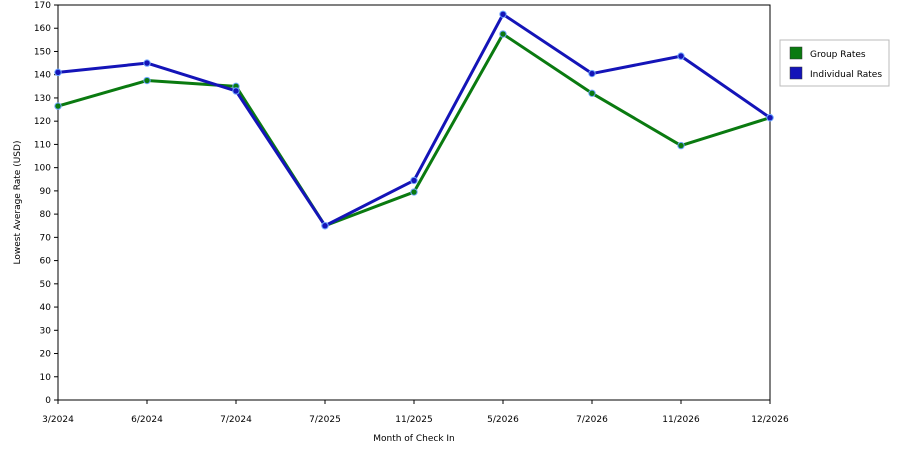 The width and height of the screenshot is (900, 454). Describe the element at coordinates (42, 76) in the screenshot. I see `y-tick-label: 140` at that location.